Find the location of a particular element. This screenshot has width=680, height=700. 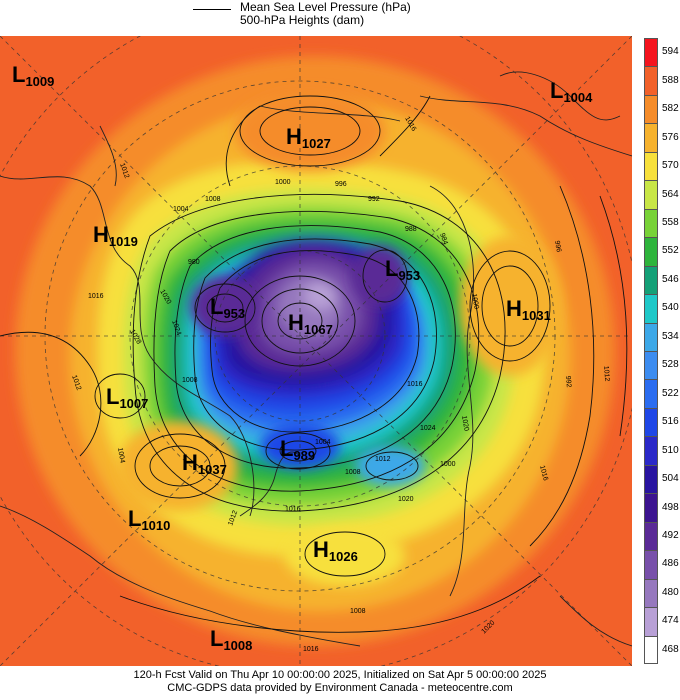

ridge-east is located at coordinates (510, 306).